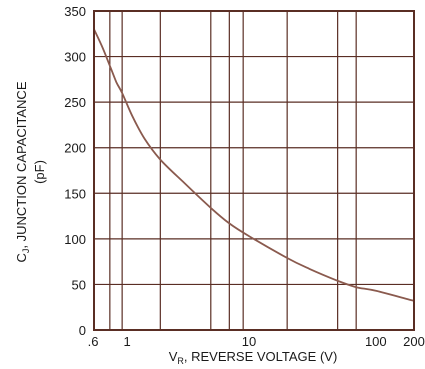 The height and width of the screenshot is (369, 425). I want to click on x-axis-label: VR, REVERSE VOLTAGE (V), so click(253, 357).